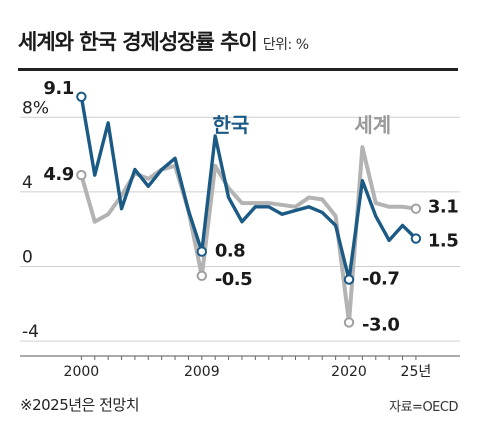 This screenshot has width=480, height=430. Describe the element at coordinates (423, 407) in the screenshot. I see `source-note: 자료=OECD` at that location.